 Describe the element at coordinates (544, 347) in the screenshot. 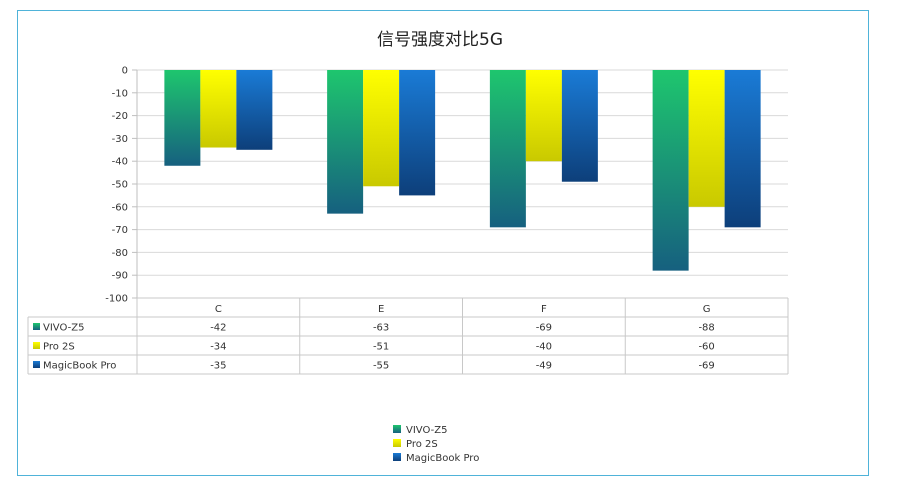

I see `table-cell-value: -40` at that location.